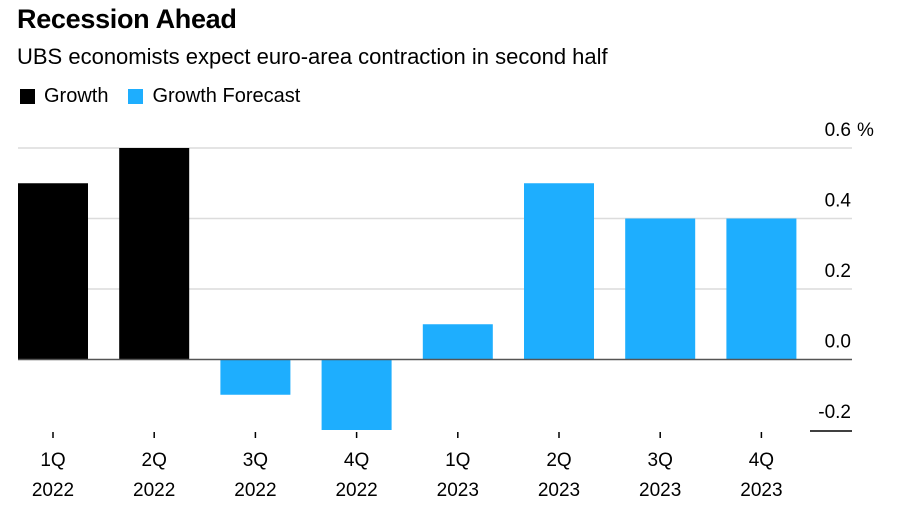 This screenshot has height=510, width=900. What do you see at coordinates (226, 96) in the screenshot?
I see `legend-label-growth-forecast: Growth Forecast` at bounding box center [226, 96].